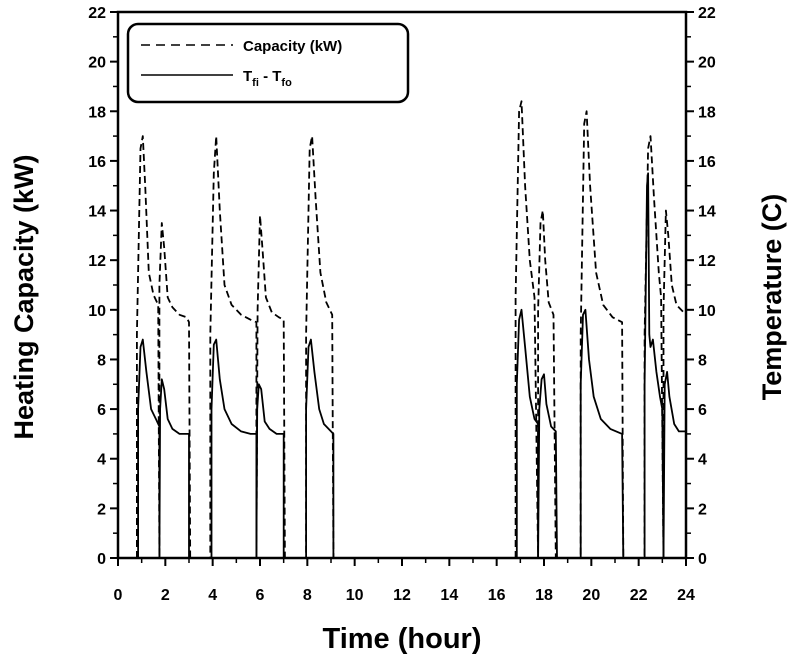 This screenshot has width=792, height=661. Describe the element at coordinates (97, 261) in the screenshot. I see `y-tick-label: 12` at that location.